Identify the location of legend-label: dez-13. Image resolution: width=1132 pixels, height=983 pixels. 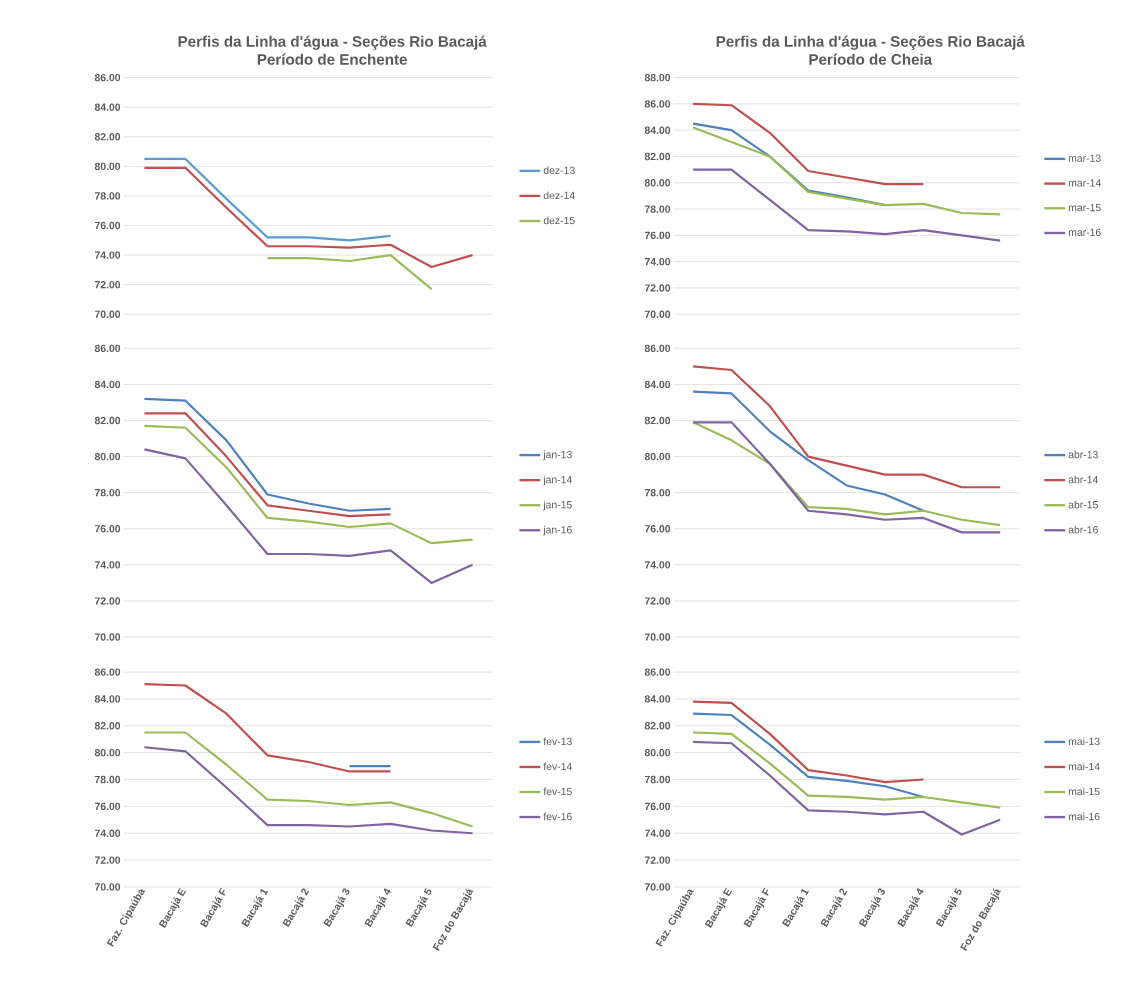
(559, 170).